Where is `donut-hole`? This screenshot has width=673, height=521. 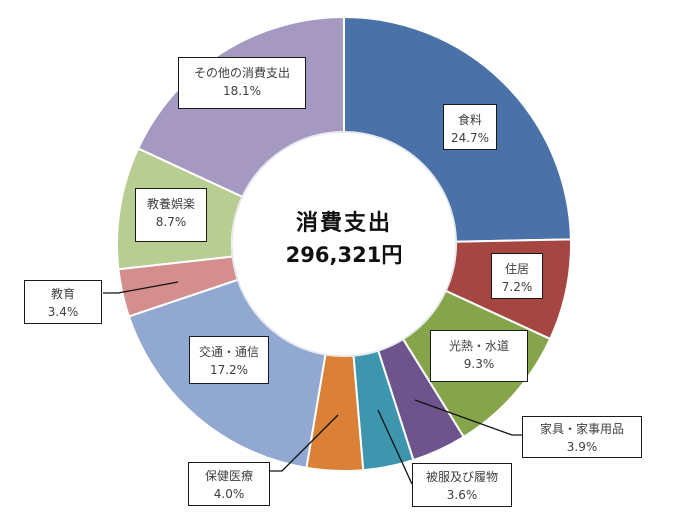
donut-hole is located at coordinates (344, 244).